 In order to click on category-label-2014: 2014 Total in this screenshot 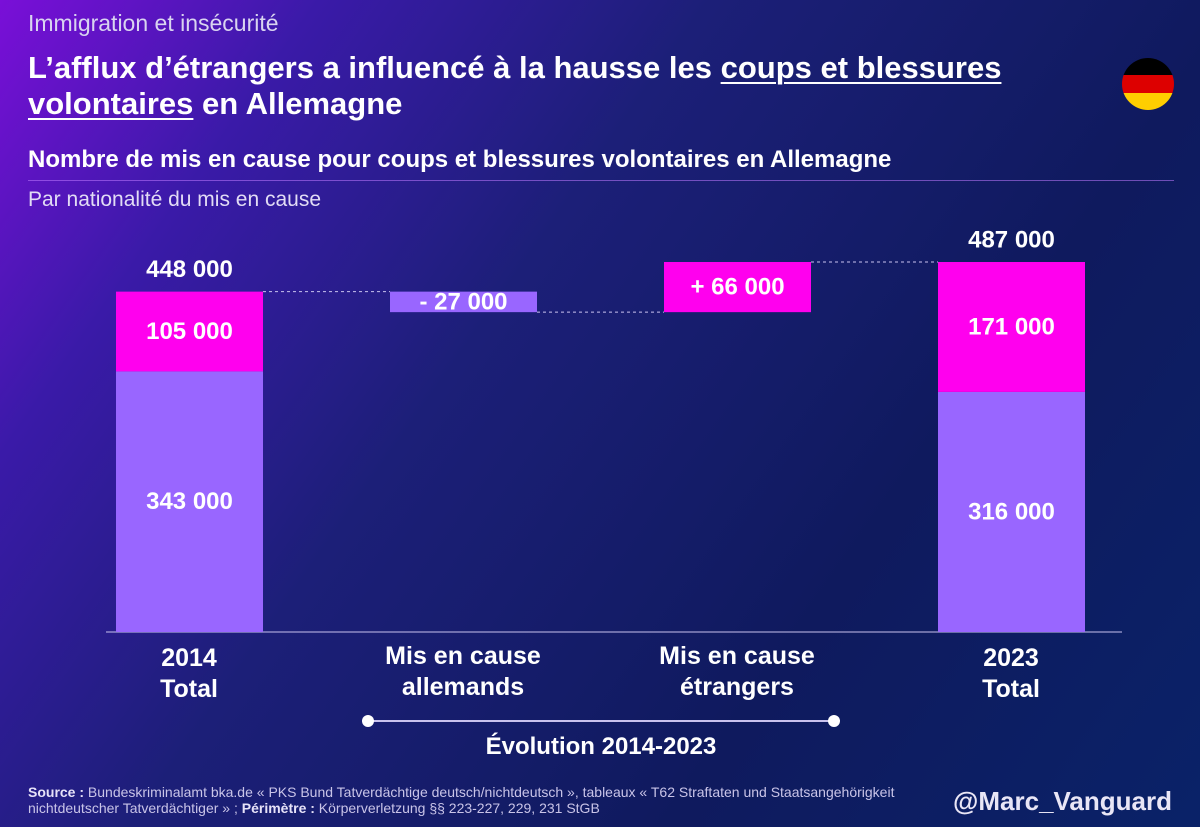, I will do `click(189, 674)`.